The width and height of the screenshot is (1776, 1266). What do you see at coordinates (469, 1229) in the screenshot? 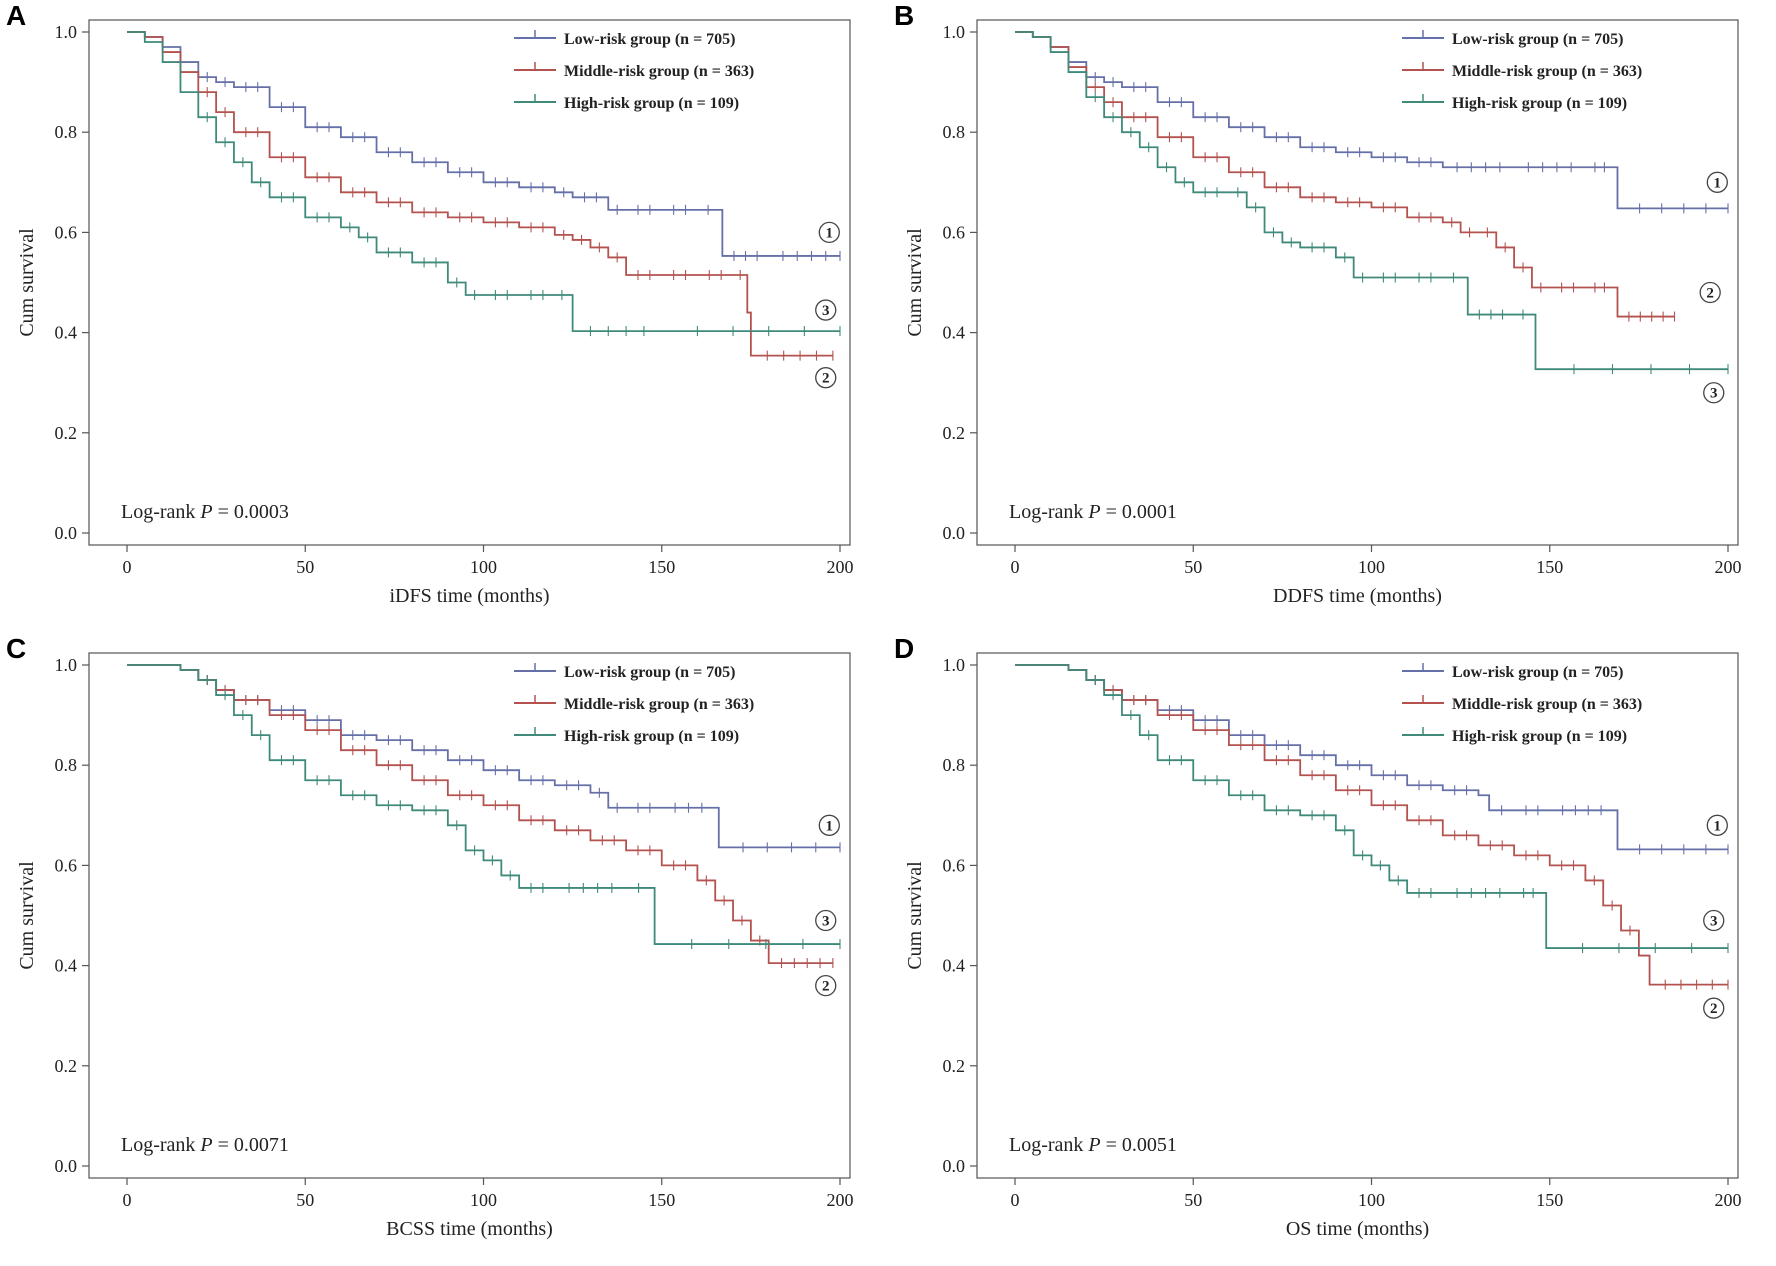
I see `x-axis-title: BCSS time (months)` at bounding box center [469, 1229].